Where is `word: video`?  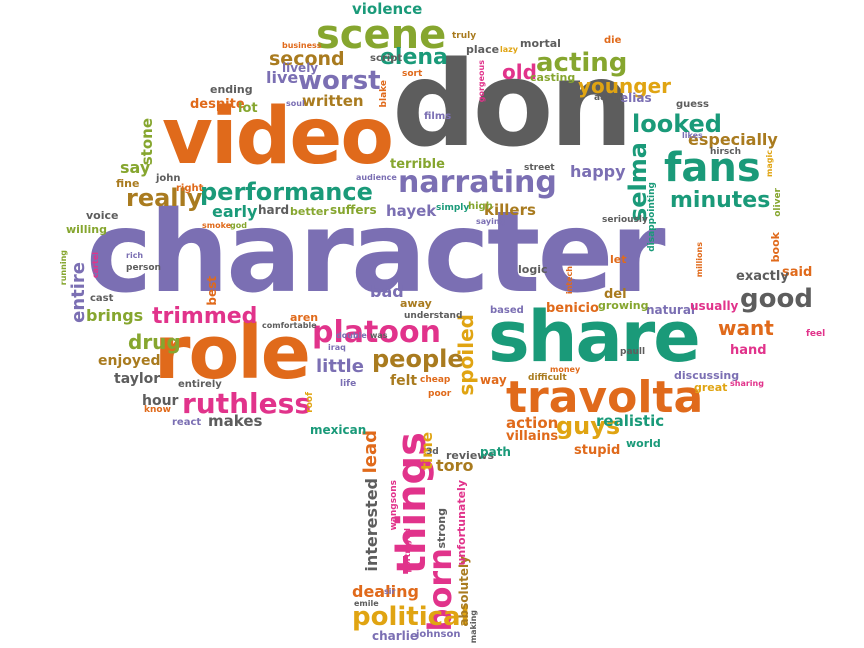 word: video is located at coordinates (278, 137).